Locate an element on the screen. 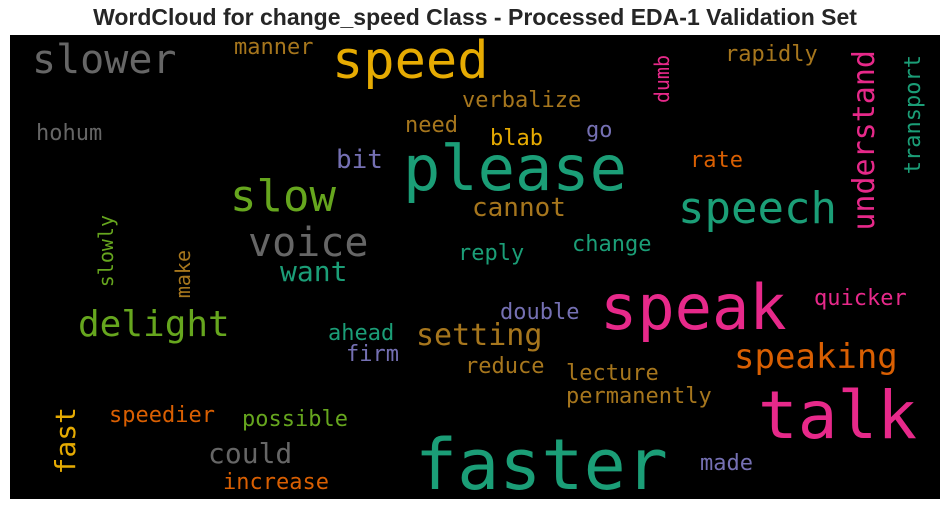 This screenshot has height=511, width=950. word-manner: manner is located at coordinates (274, 47).